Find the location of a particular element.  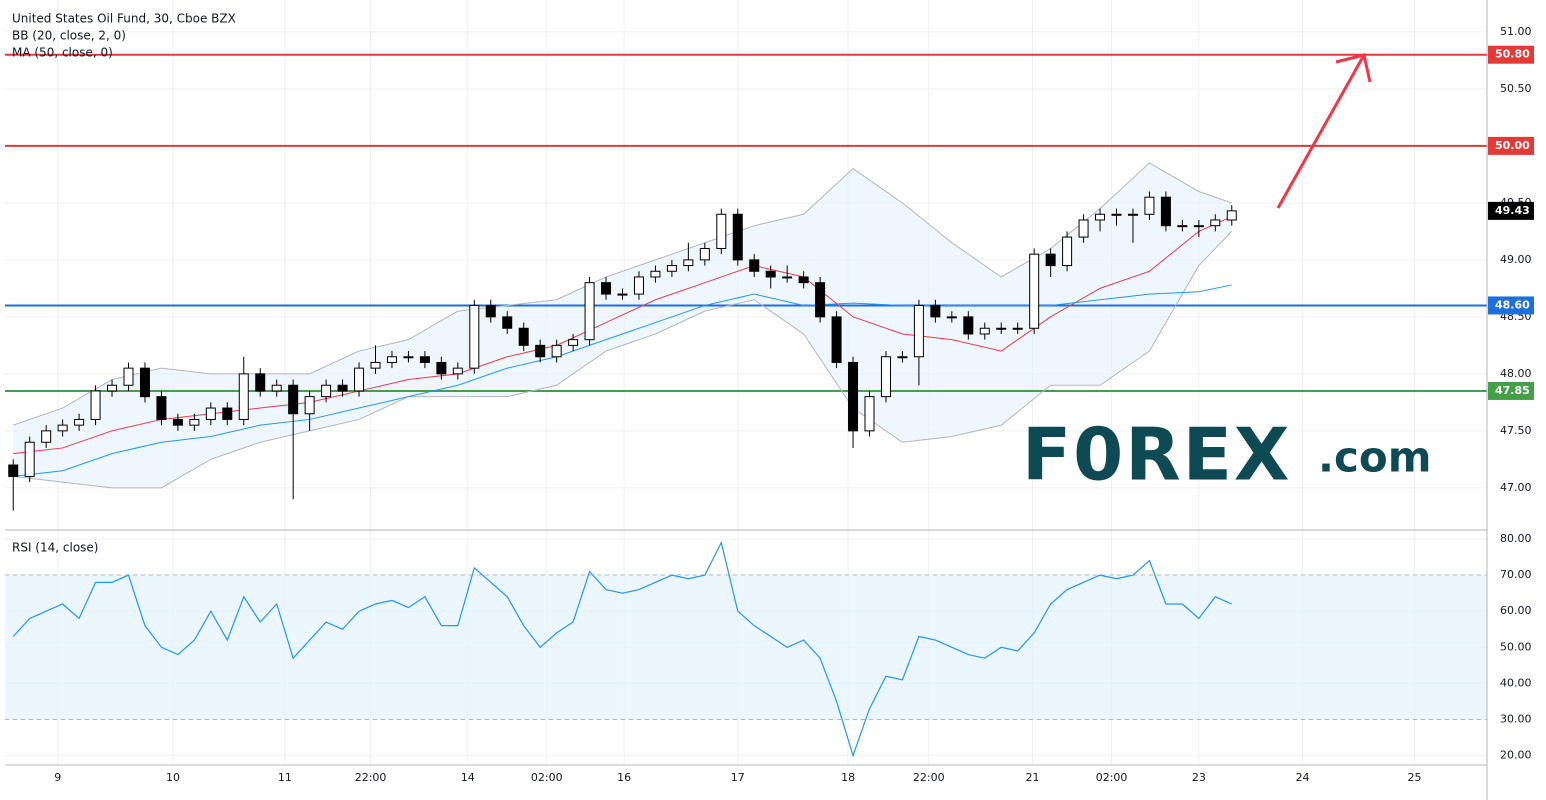

last-price-box is located at coordinates (1511, 210).